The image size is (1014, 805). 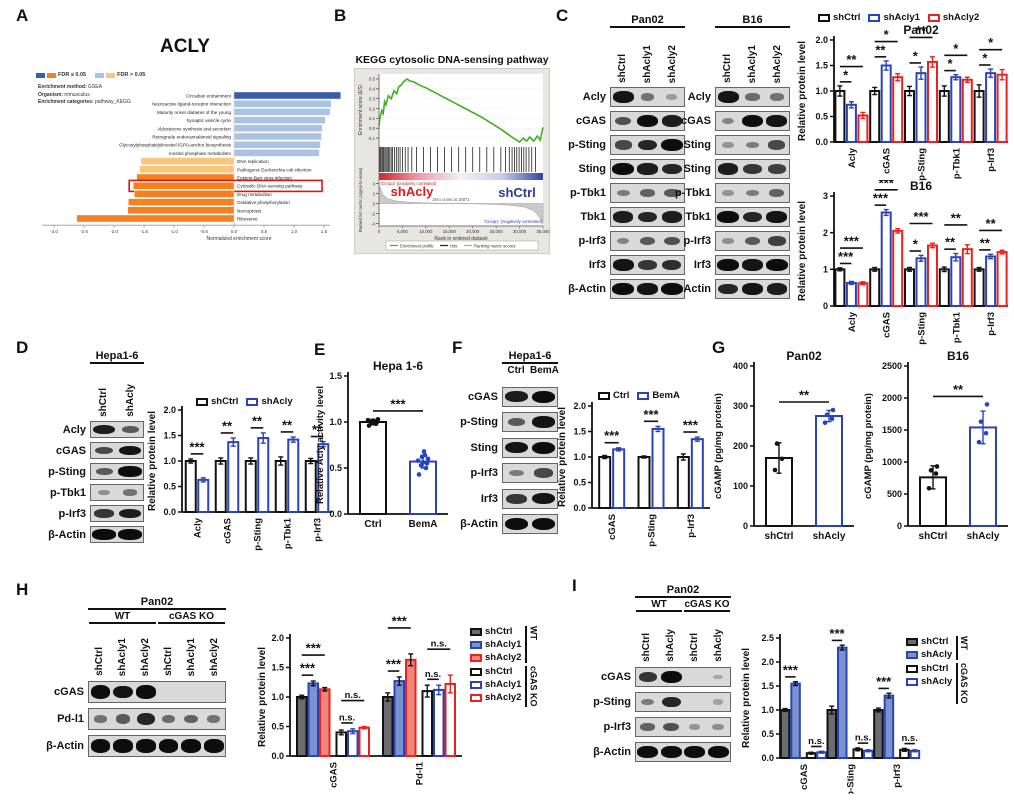 What do you see at coordinates (402, 231) in the screenshot?
I see `x-tick-label: 5,000` at bounding box center [402, 231].